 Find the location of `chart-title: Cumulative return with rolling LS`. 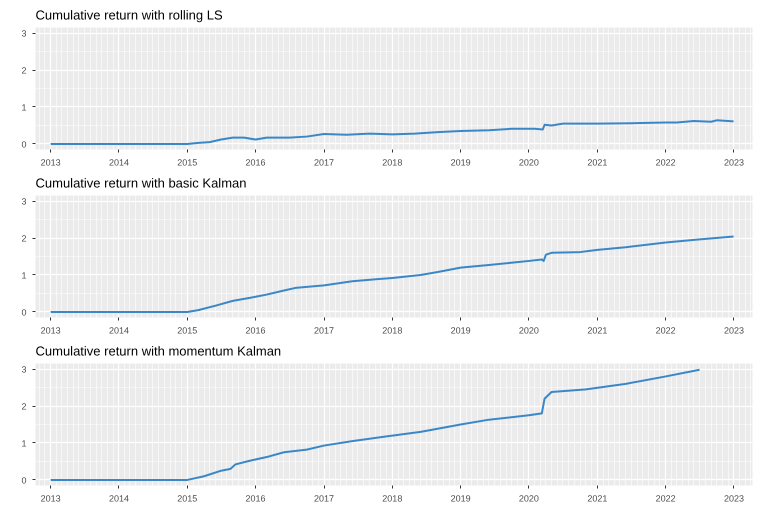

chart-title: Cumulative return with rolling LS is located at coordinates (129, 15).